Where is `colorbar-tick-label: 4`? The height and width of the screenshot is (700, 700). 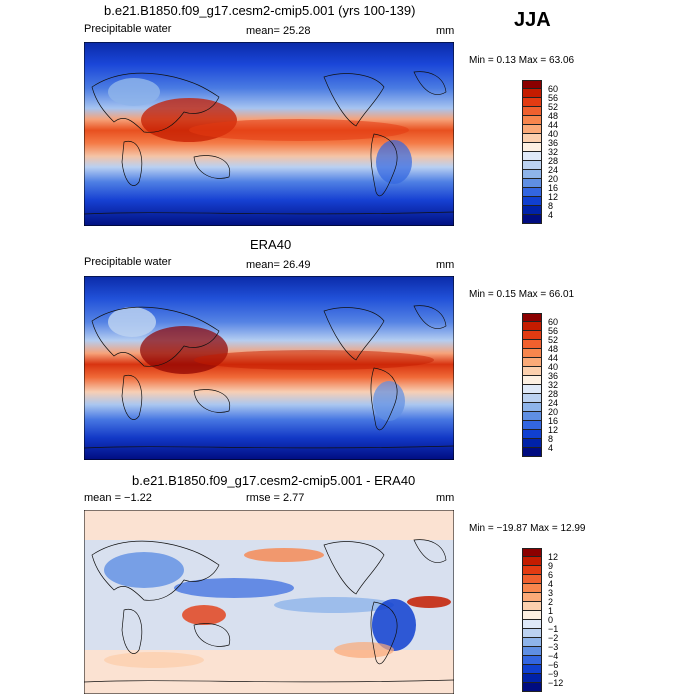 colorbar-tick-label: 4 is located at coordinates (551, 448).